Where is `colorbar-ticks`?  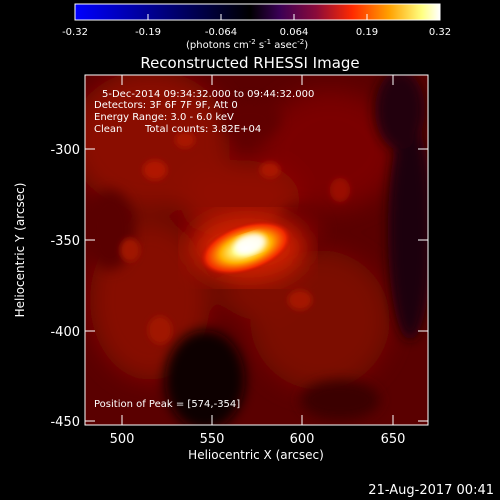 colorbar-ticks is located at coordinates (257, 17).